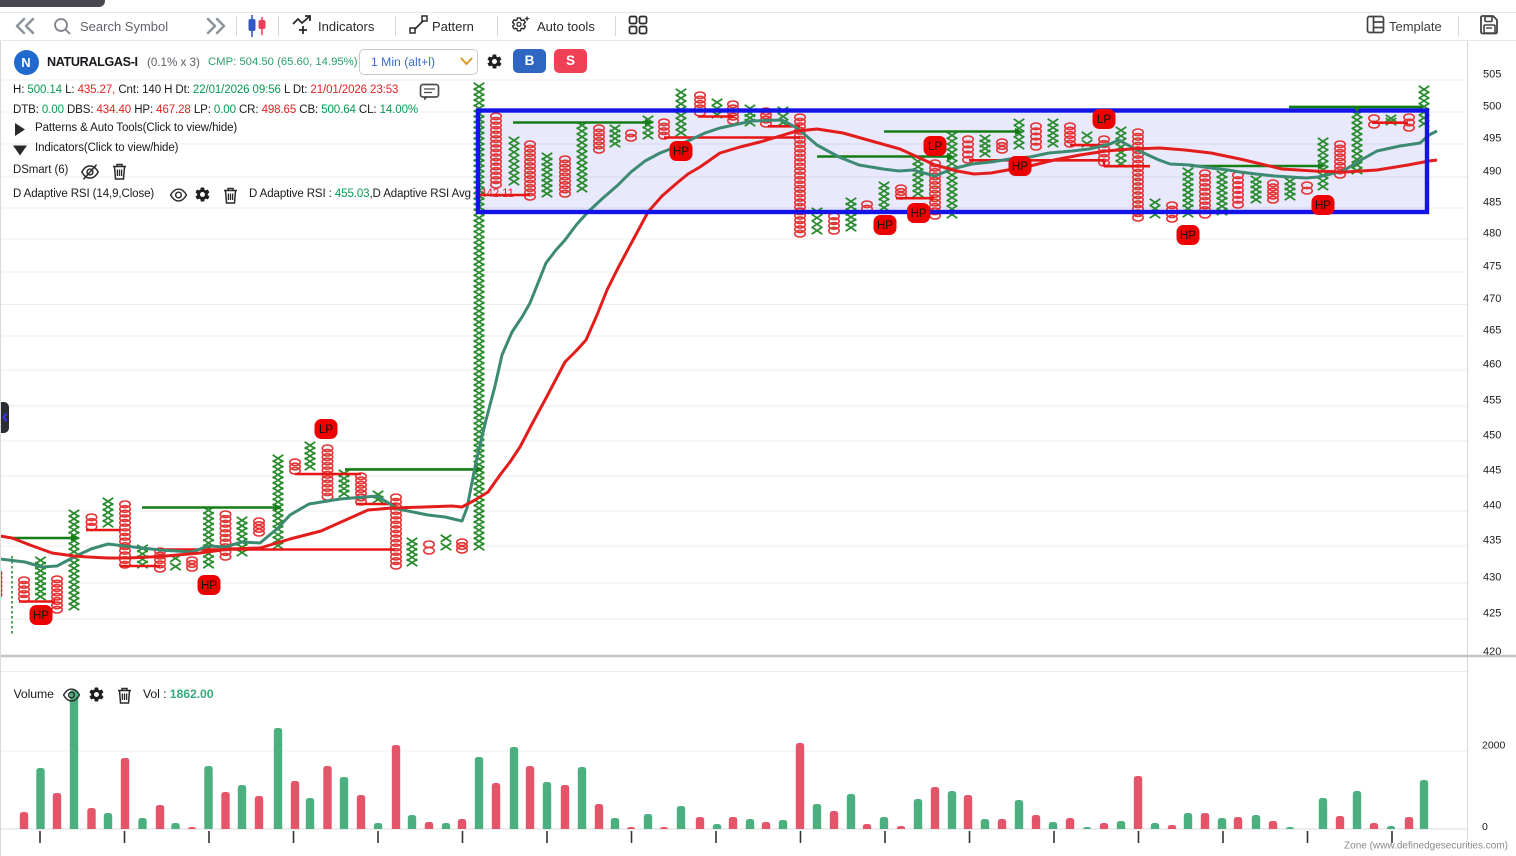  I want to click on svg-text: 440, so click(1492, 506).